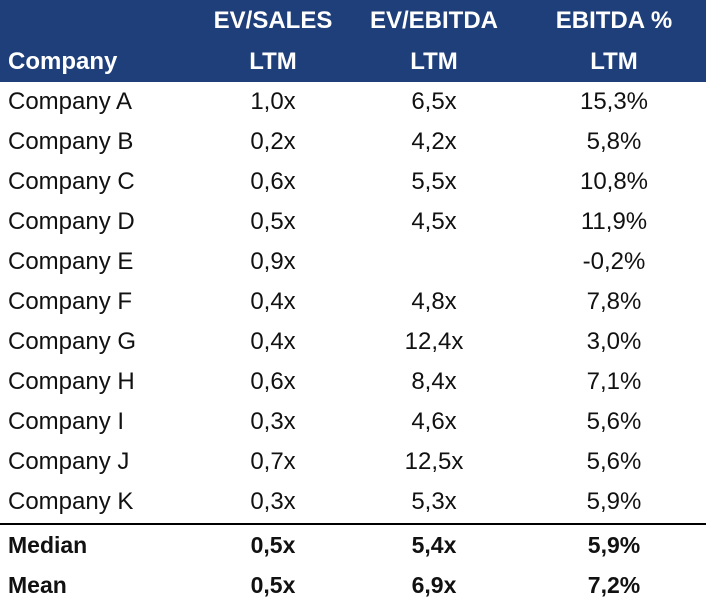 The image size is (706, 605). Describe the element at coordinates (70, 101) in the screenshot. I see `company-name: Company A` at that location.